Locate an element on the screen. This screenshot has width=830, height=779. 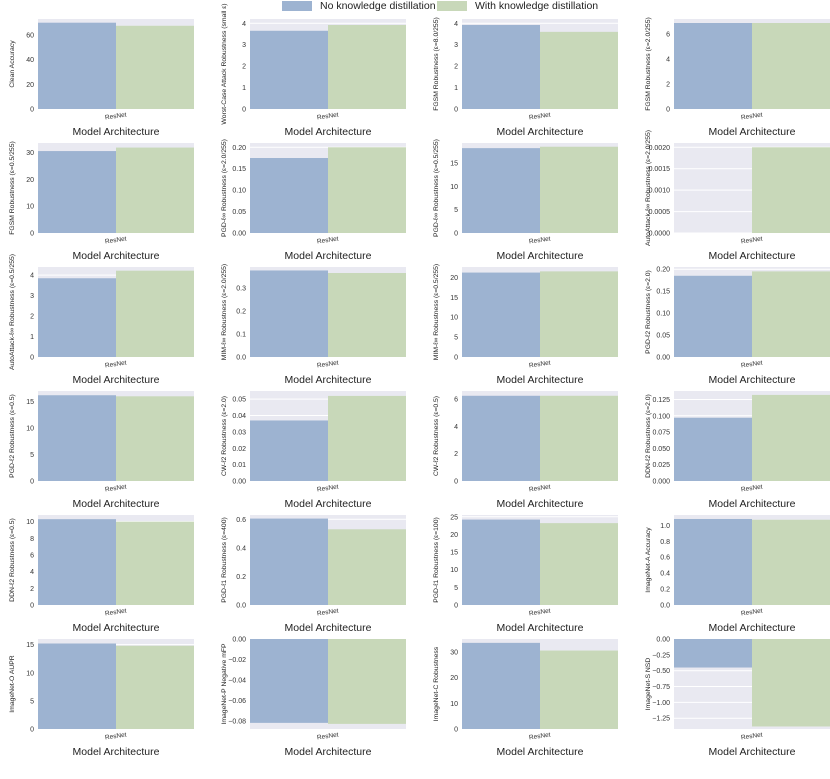
legend-label-no-kd: No knowledge distillation is located at coordinates (378, 6).